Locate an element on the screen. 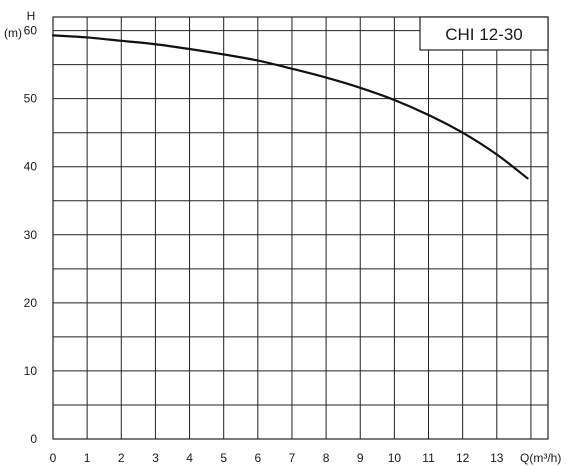  legend-box: CHI 12-30 is located at coordinates (484, 33).